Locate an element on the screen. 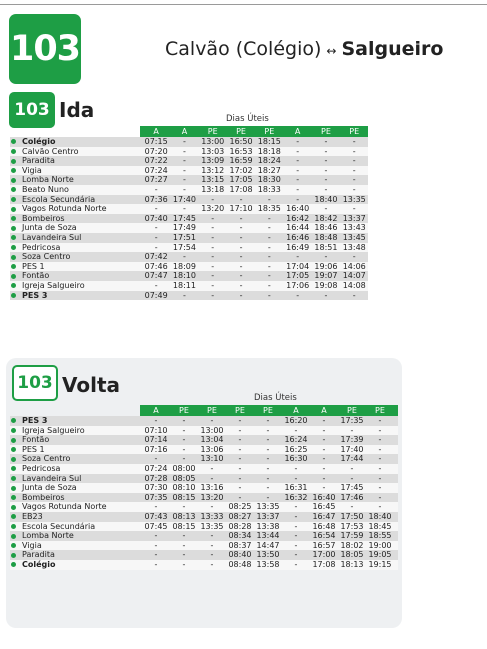 This screenshot has width=487, height=649. table-row: Lavandeira Sul - 17:51 - - - 16:46 18:48 13:45 is located at coordinates (189, 238).